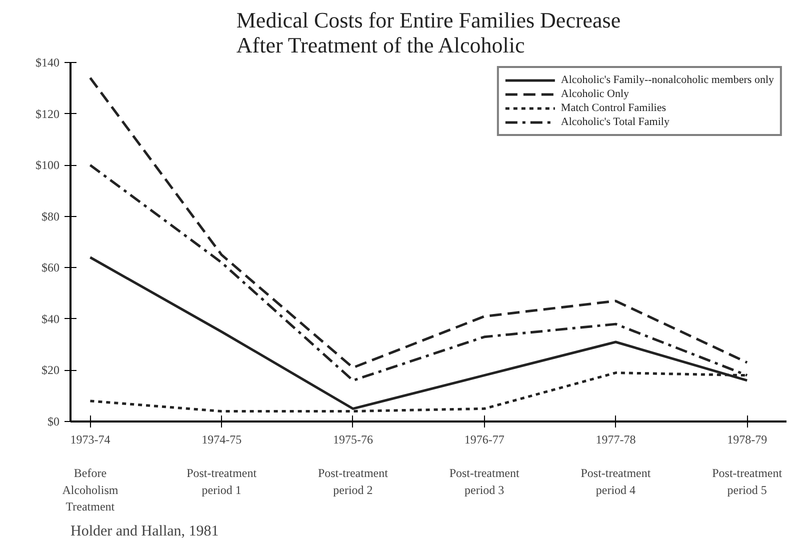  I want to click on y-tick-label: $80, so click(51, 216).